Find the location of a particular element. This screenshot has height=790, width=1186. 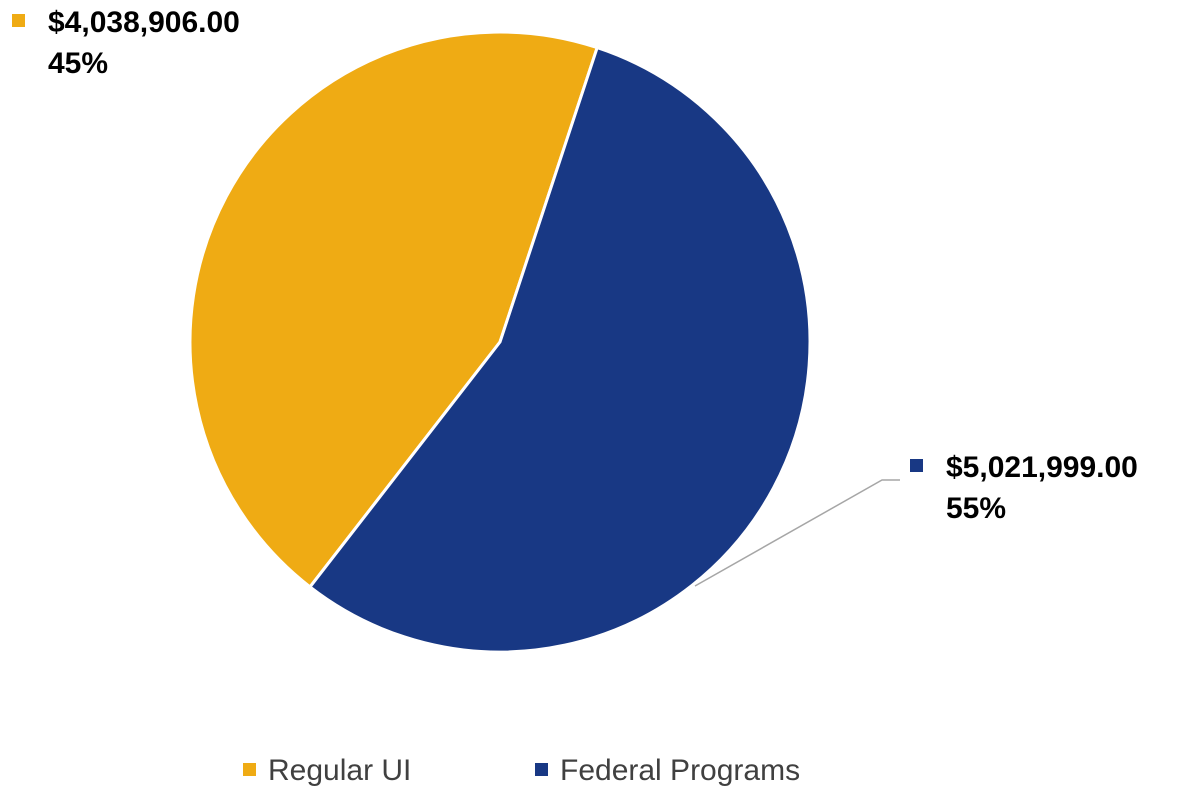

leader-lines-layer is located at coordinates (797, 533).